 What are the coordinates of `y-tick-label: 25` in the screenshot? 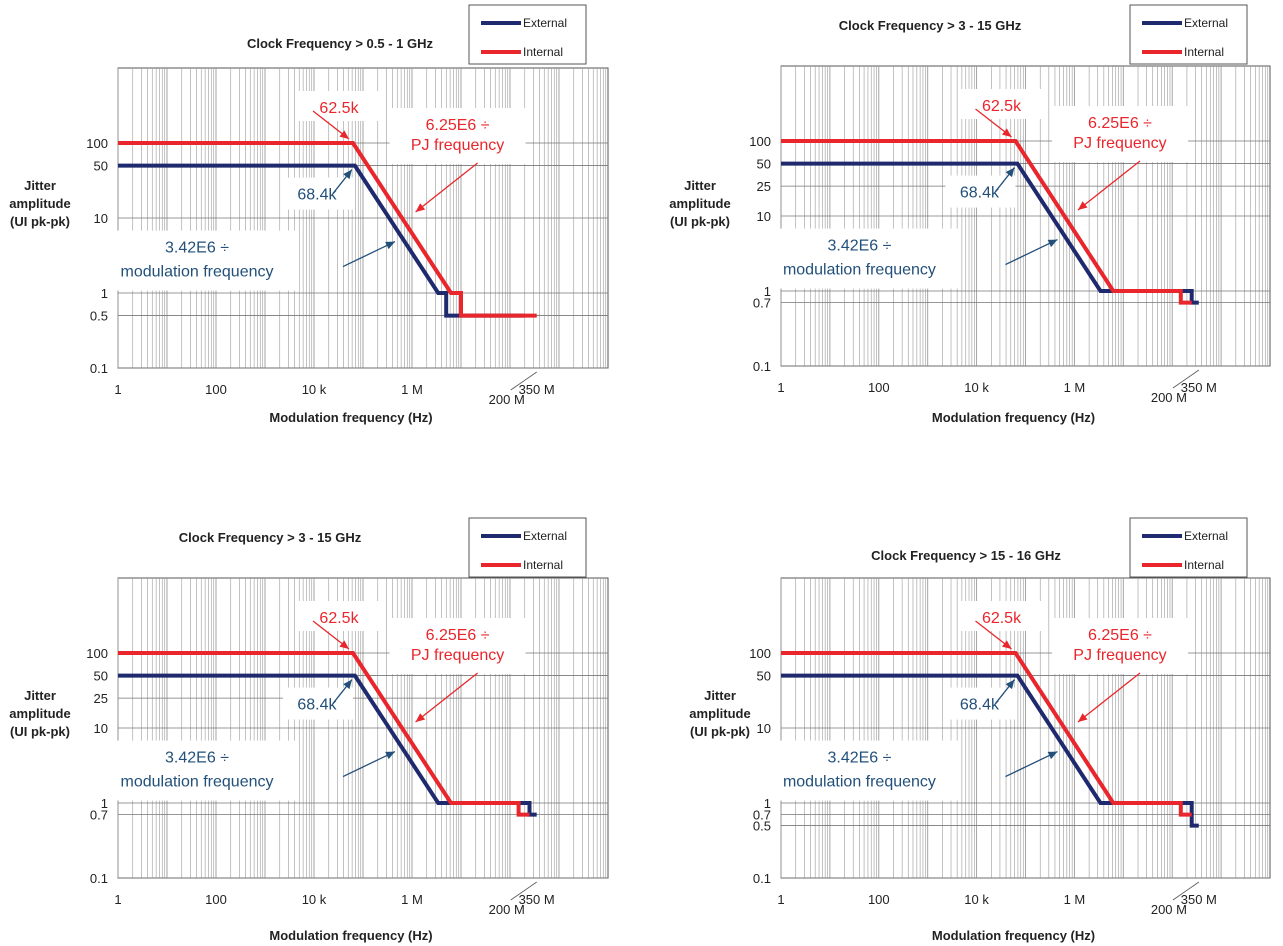 It's located at (764, 186).